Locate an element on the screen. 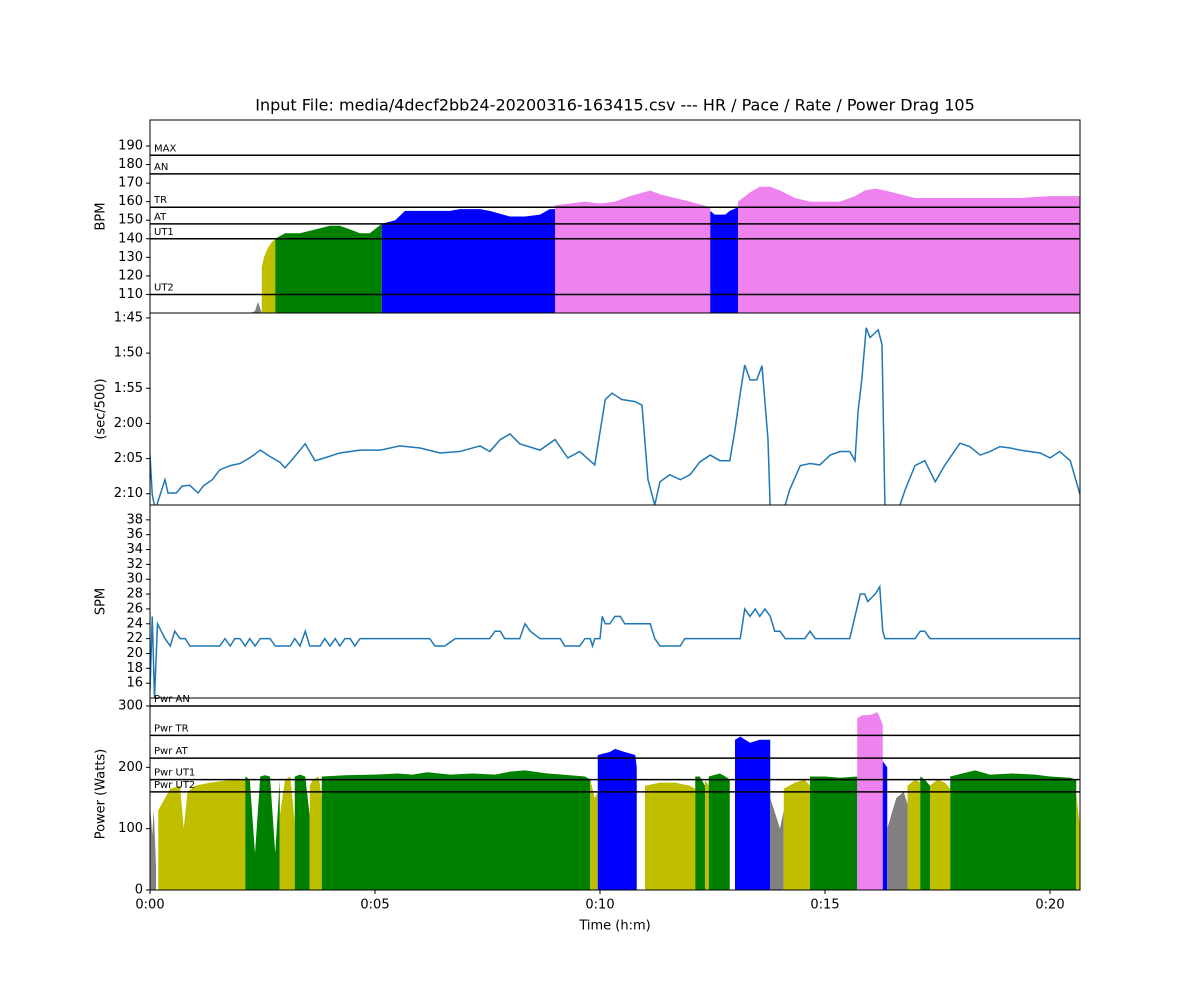 Image resolution: width=1200 pixels, height=1000 pixels. zone-label: AN is located at coordinates (161, 167).